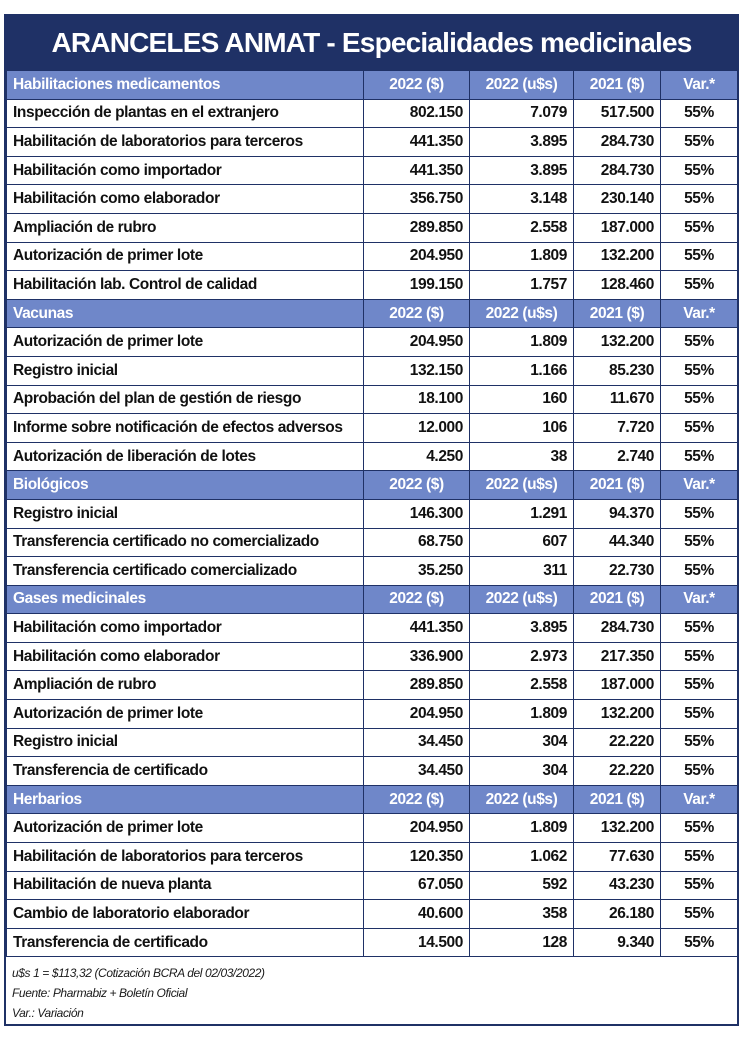 Image resolution: width=747 pixels, height=1040 pixels. I want to click on value-2021-ars: 132.200, so click(617, 714).